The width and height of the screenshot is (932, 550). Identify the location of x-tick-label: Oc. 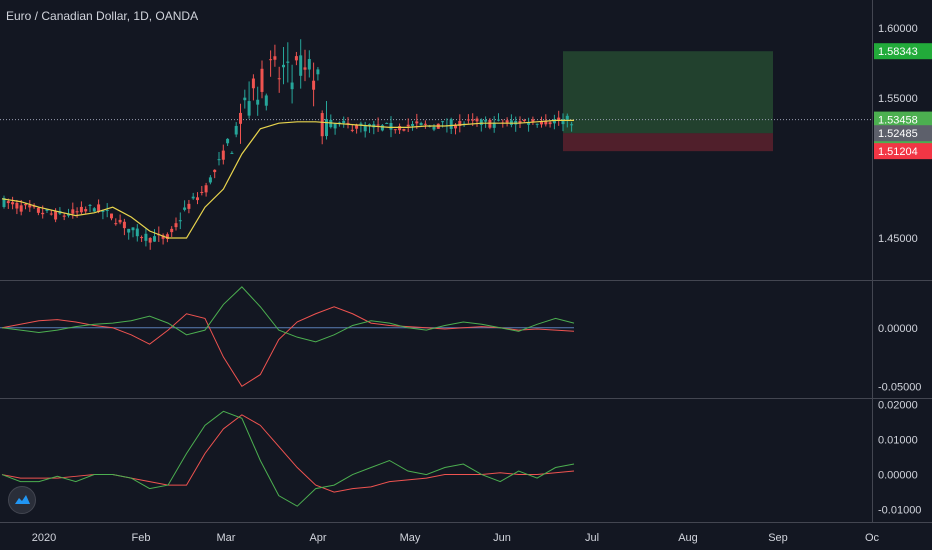
(872, 538).